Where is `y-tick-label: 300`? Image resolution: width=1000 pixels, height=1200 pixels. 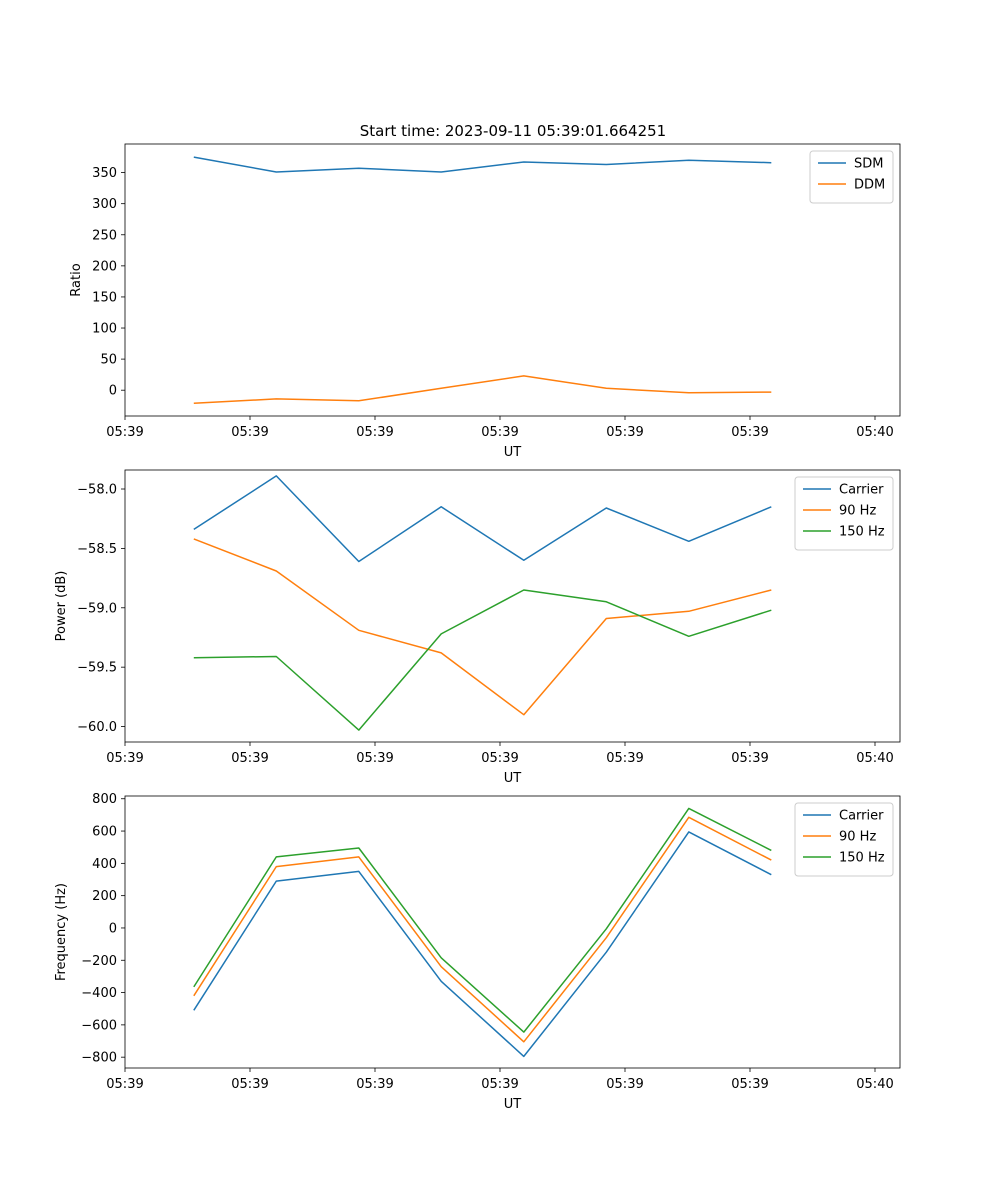
y-tick-label: 300 is located at coordinates (104, 204).